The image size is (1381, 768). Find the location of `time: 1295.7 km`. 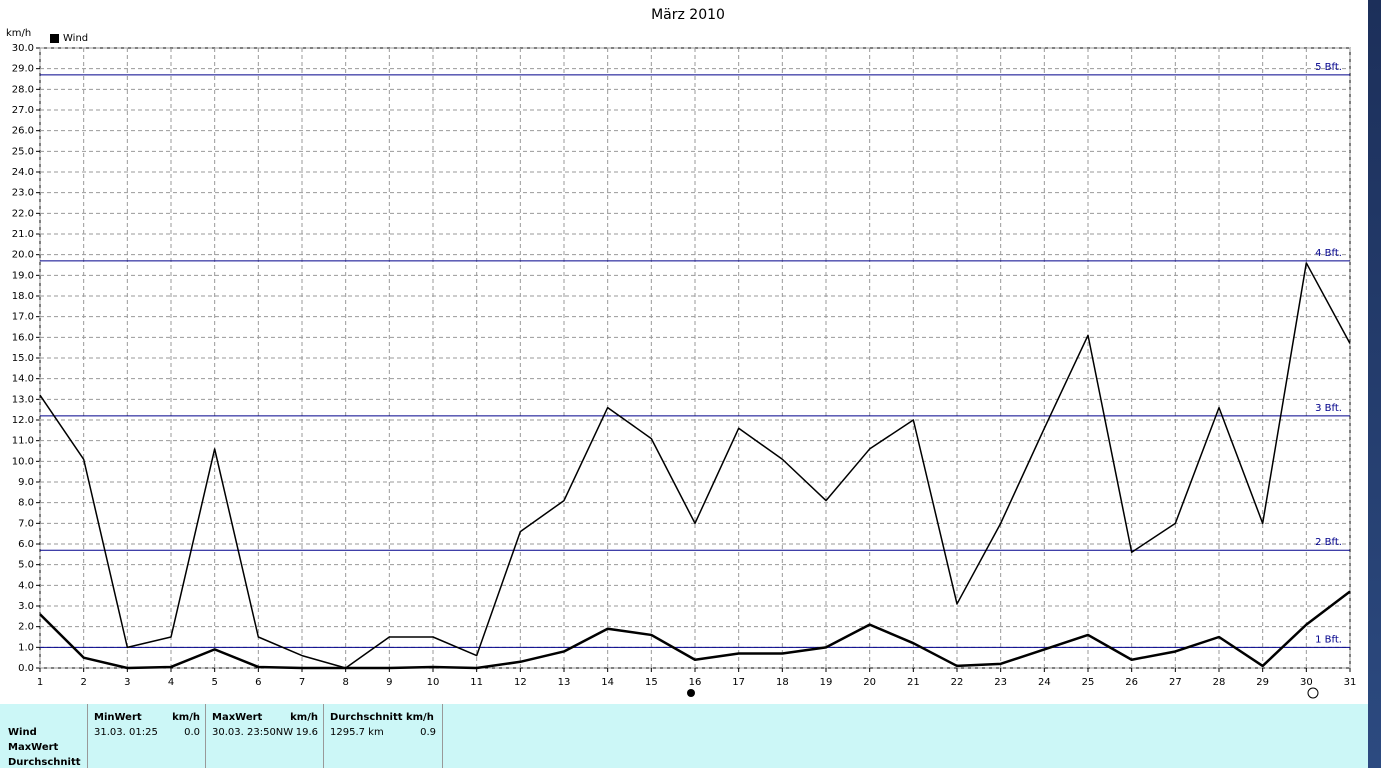

time: 1295.7 km is located at coordinates (357, 732).